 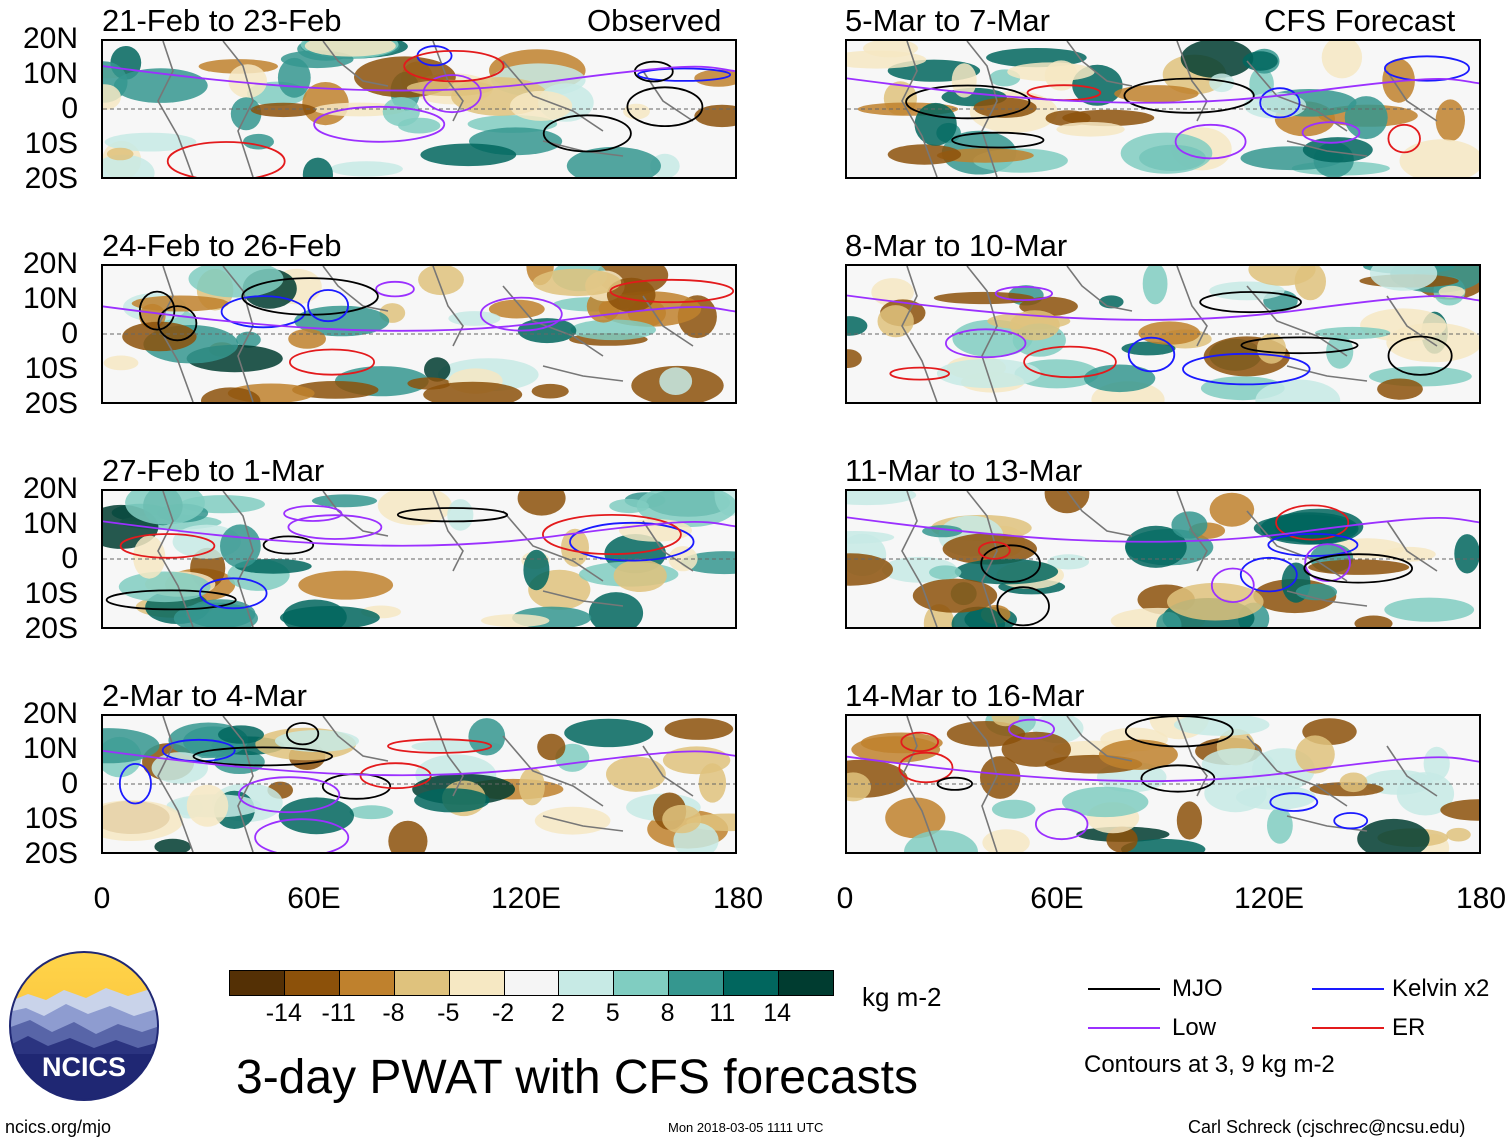 I want to click on lat-label-20s-1: 20S, so click(x=51, y=178).